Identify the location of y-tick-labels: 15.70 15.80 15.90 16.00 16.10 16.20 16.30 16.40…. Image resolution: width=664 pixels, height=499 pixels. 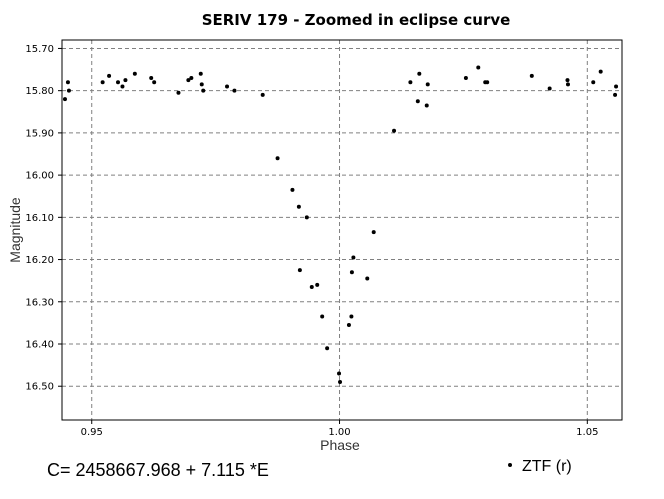
(39, 218).